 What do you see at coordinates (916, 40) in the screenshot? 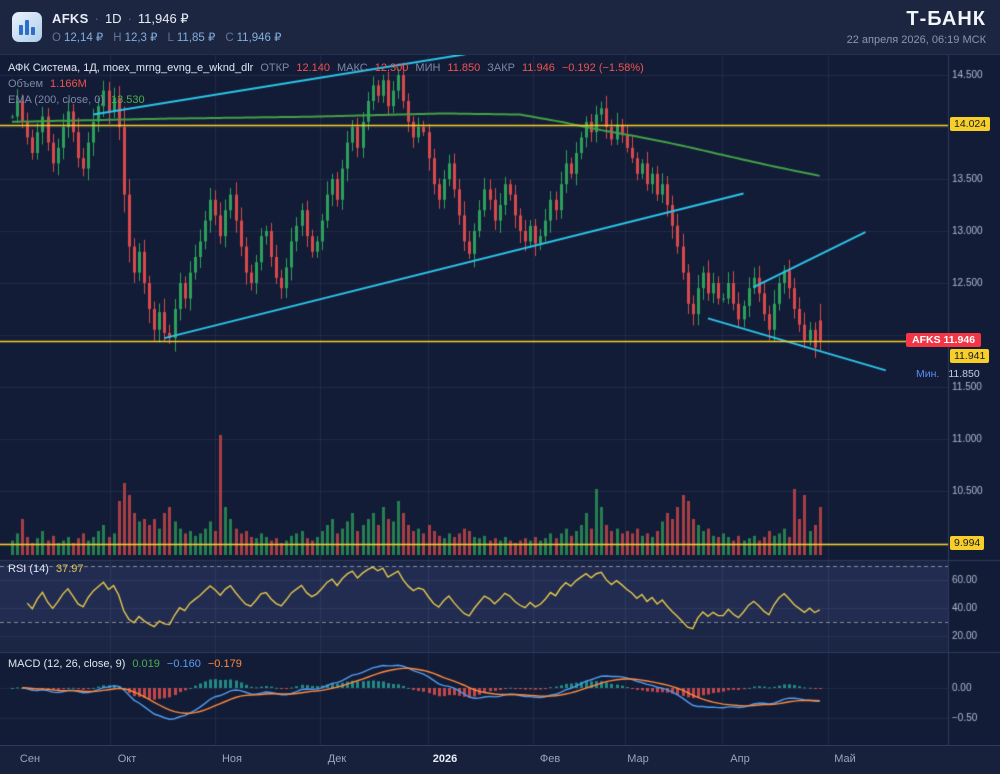
I see `datetime-label: 22 апреля 2026, 06:19 МСК` at bounding box center [916, 40].